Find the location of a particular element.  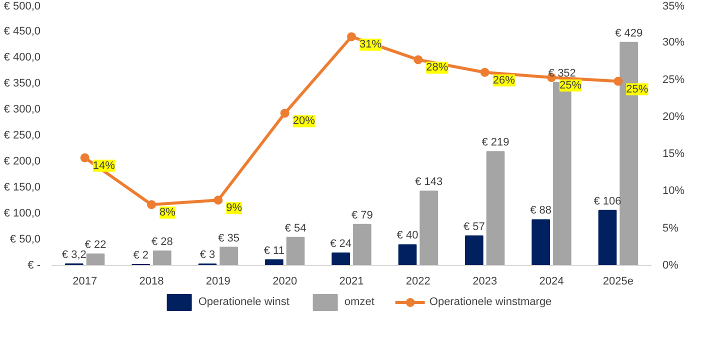

data-label: € 3,2 is located at coordinates (74, 254).